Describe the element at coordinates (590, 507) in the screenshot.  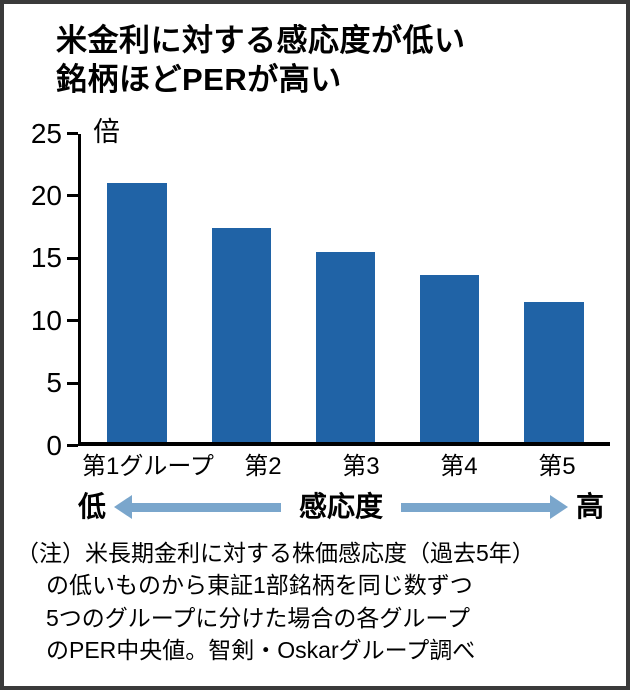
I see `sensitivity-high-label: 高` at that location.